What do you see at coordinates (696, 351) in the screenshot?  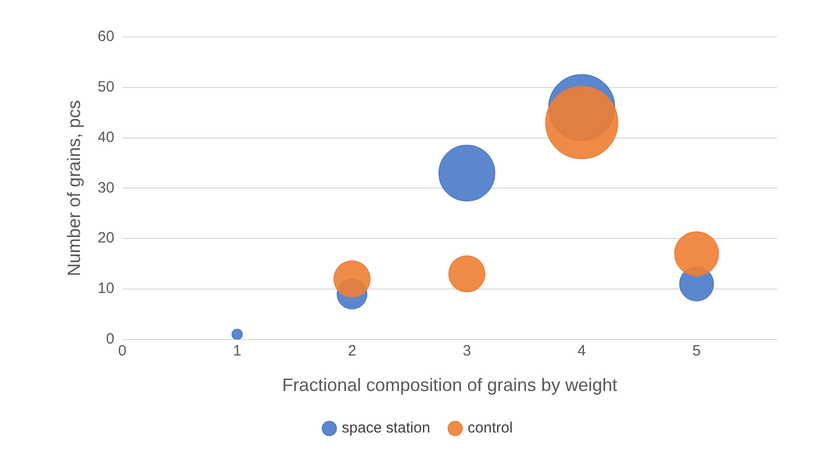 I see `x-tick-label: 5` at bounding box center [696, 351].